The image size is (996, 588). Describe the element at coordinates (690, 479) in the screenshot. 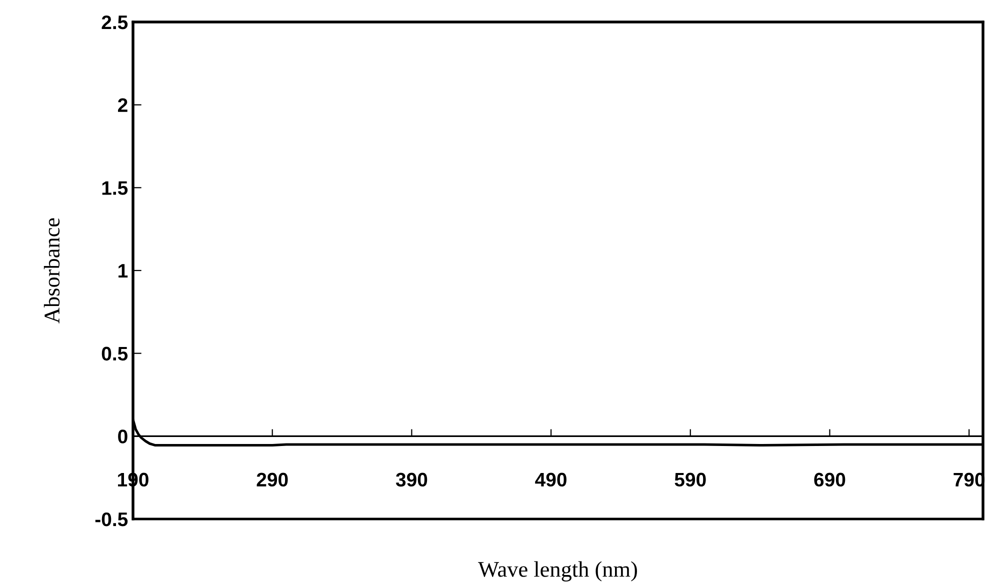

I see `x-tick-label: 590` at that location.